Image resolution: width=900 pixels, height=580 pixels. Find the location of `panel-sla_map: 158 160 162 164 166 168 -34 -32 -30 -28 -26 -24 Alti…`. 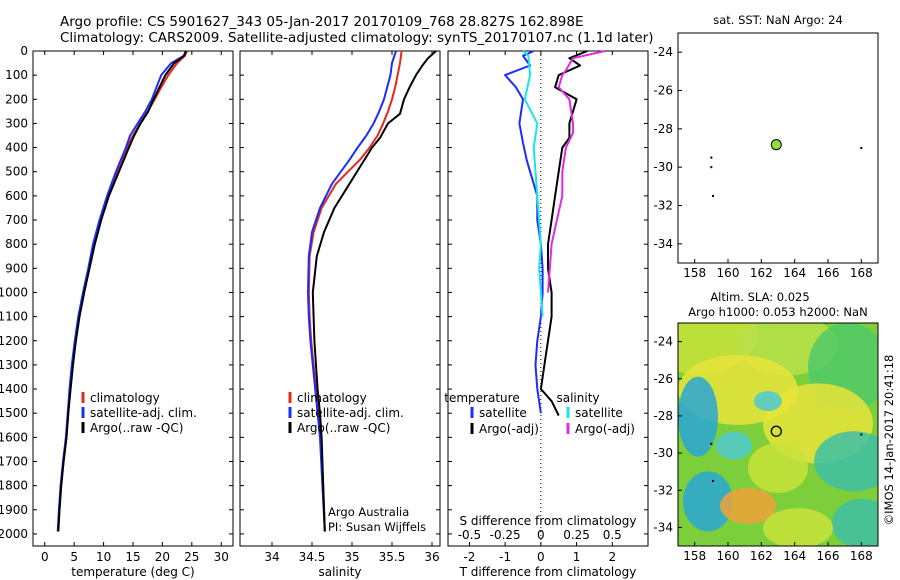

panel-sla_map: 158 160 162 164 166 168 -34 -32 -30 -28 -26 -24 Alti… is located at coordinates (766, 426).